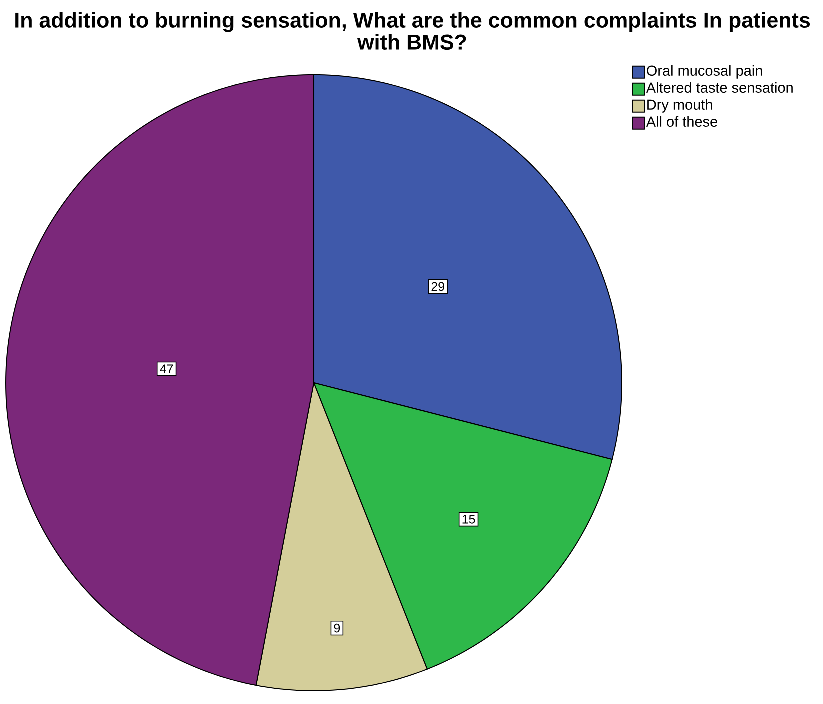 The width and height of the screenshot is (823, 704). What do you see at coordinates (704, 72) in the screenshot?
I see `legend-label: Oral mucosal pain` at bounding box center [704, 72].